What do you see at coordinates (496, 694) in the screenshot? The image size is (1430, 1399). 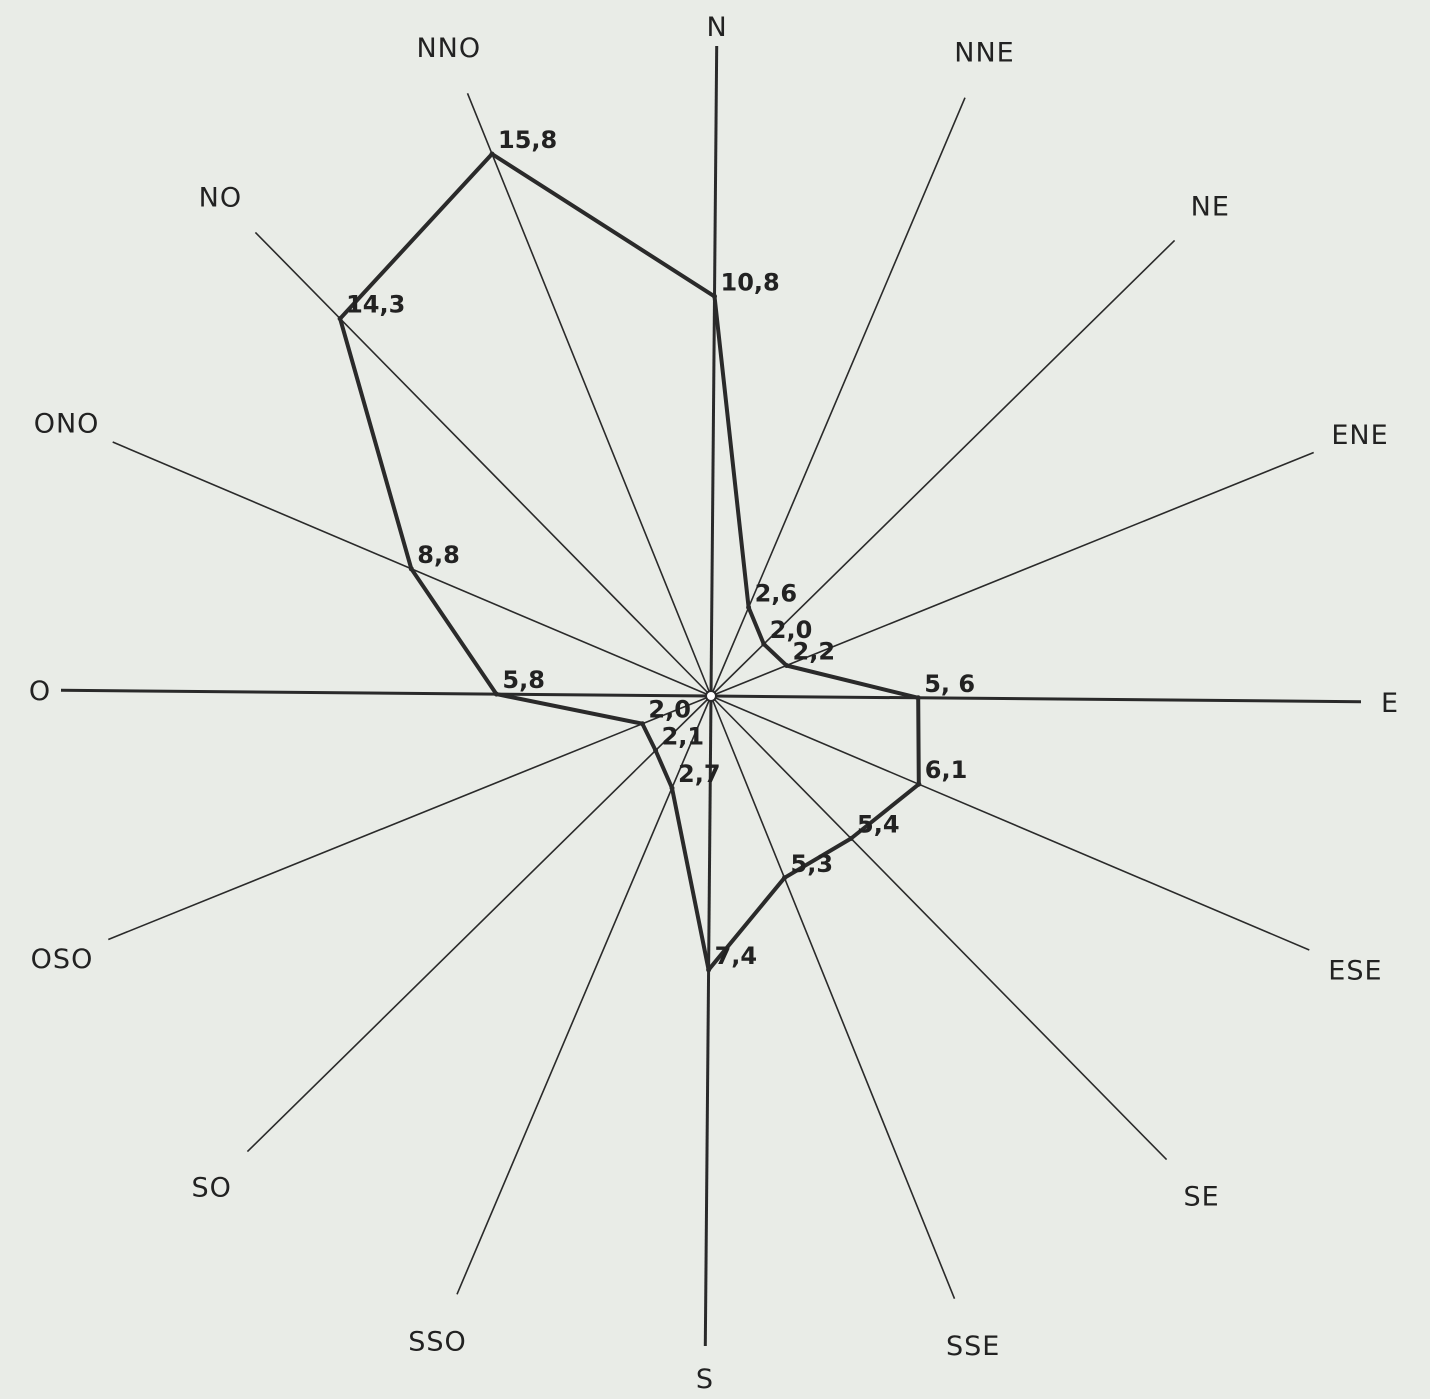 I see `rose-point-o` at bounding box center [496, 694].